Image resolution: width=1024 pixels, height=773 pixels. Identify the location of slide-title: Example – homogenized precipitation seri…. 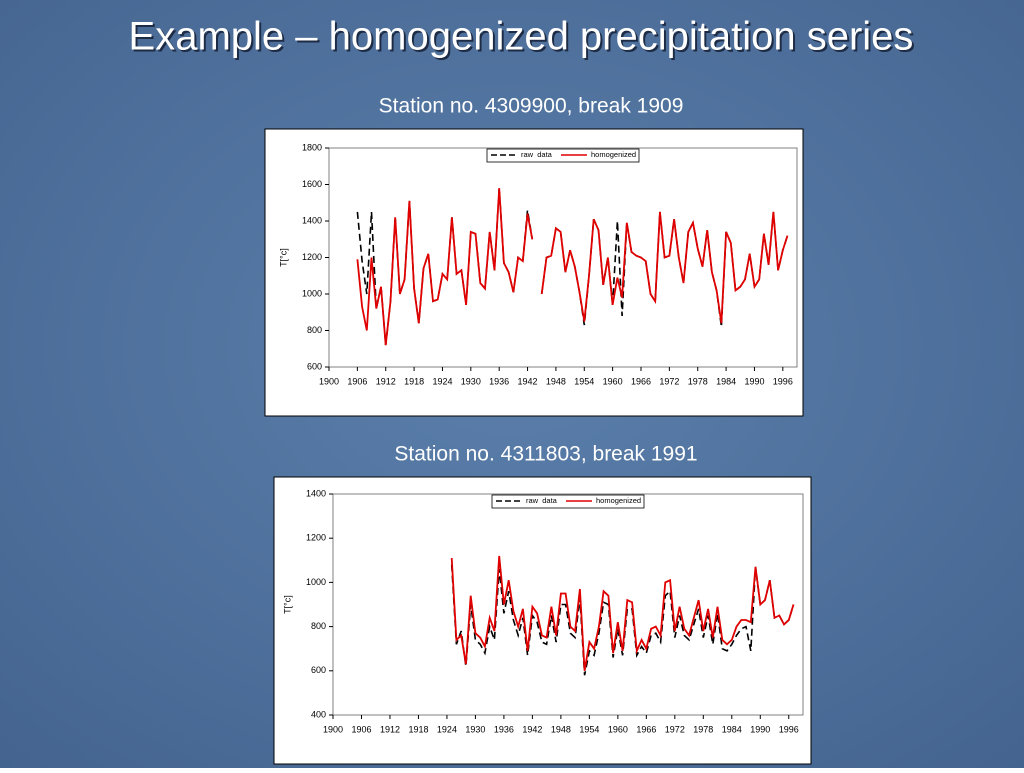
(521, 37).